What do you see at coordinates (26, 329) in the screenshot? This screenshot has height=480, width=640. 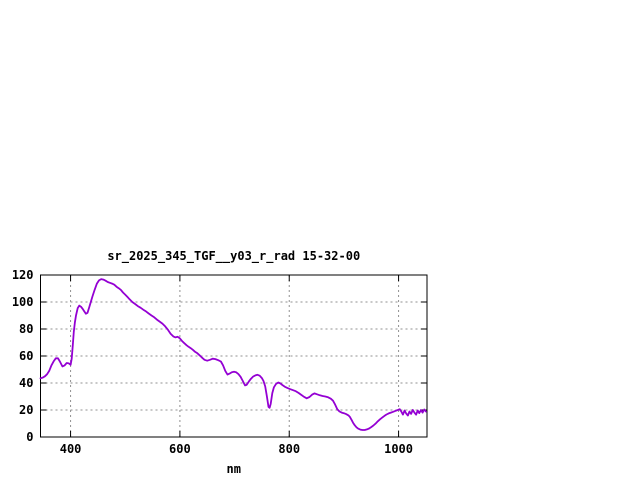 I see `y-tick-label: 80` at bounding box center [26, 329].